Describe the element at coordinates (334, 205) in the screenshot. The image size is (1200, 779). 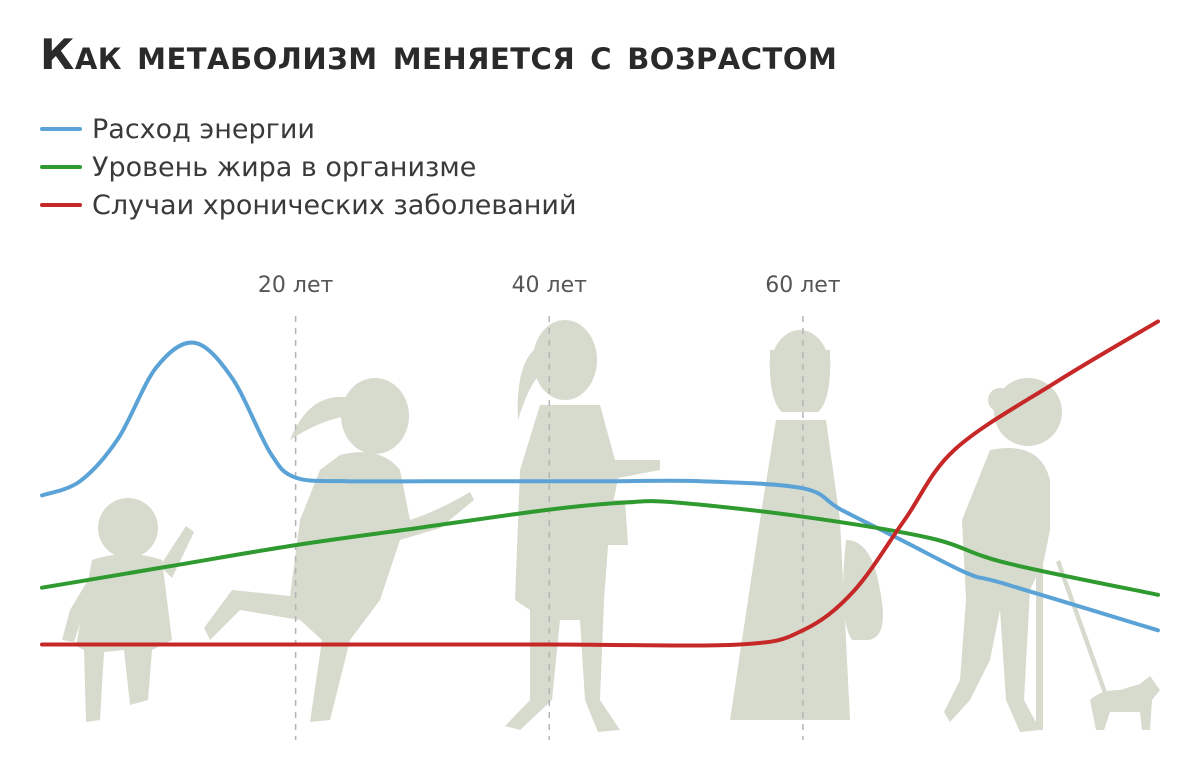
I see `legend-label-disease: Случаи хронических заболеваний` at that location.